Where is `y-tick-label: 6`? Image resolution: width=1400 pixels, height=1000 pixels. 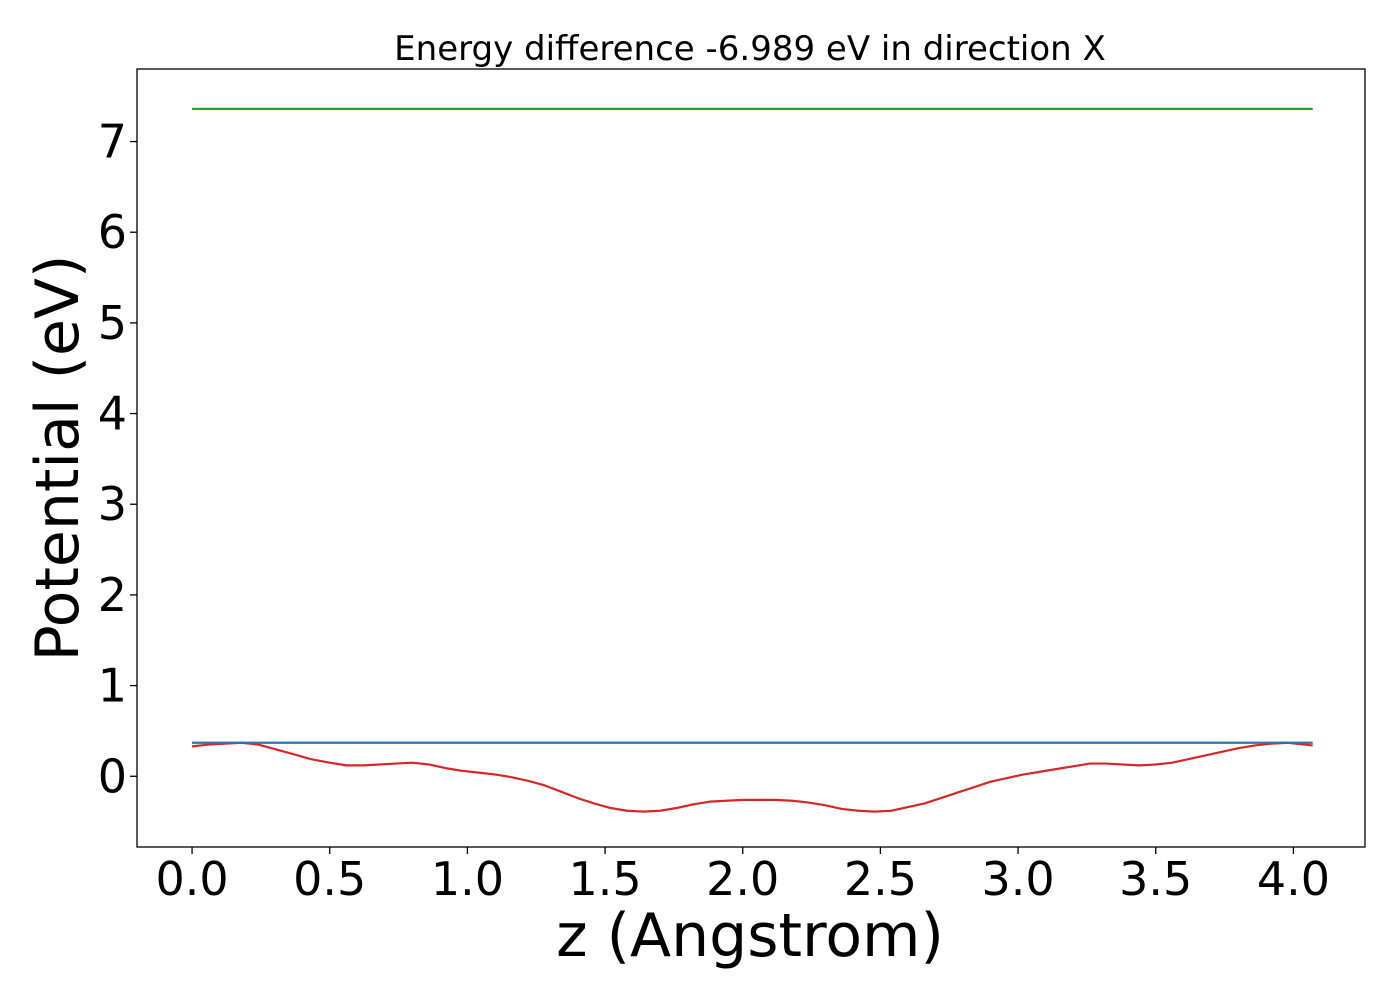
y-tick-label: 6 is located at coordinates (112, 232).